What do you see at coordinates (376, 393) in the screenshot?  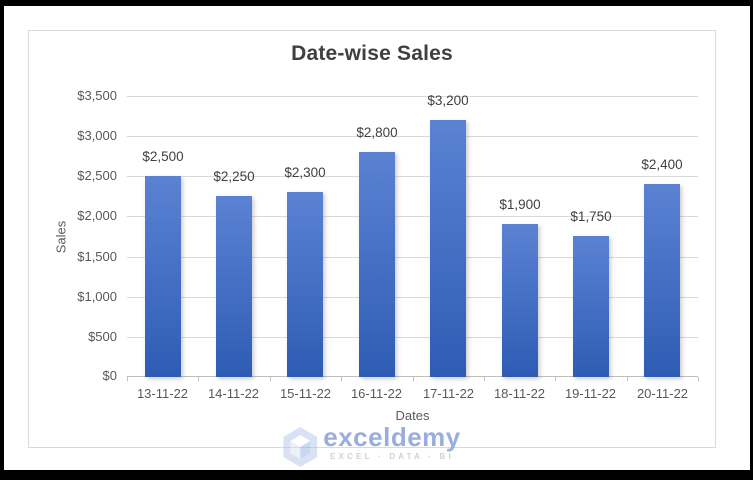 I see `x-axis-tick-label: 16-11-22` at bounding box center [376, 393].